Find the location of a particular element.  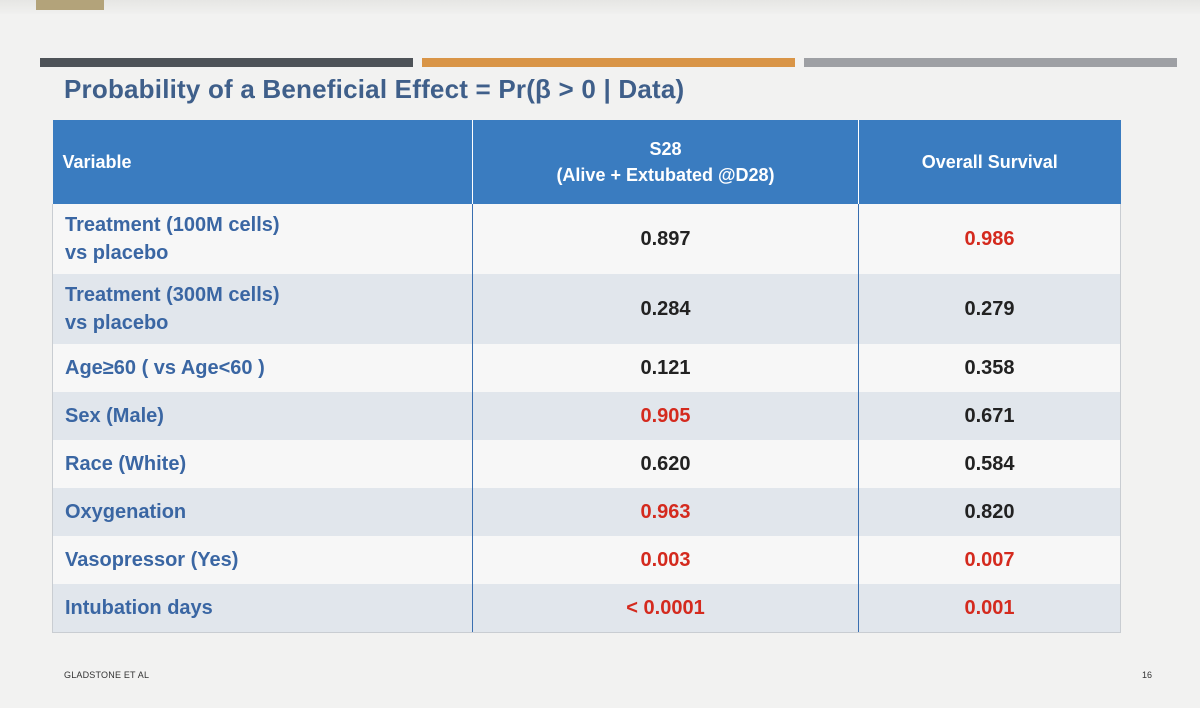

variable-label: Treatment (100M cells) is located at coordinates (172, 225).